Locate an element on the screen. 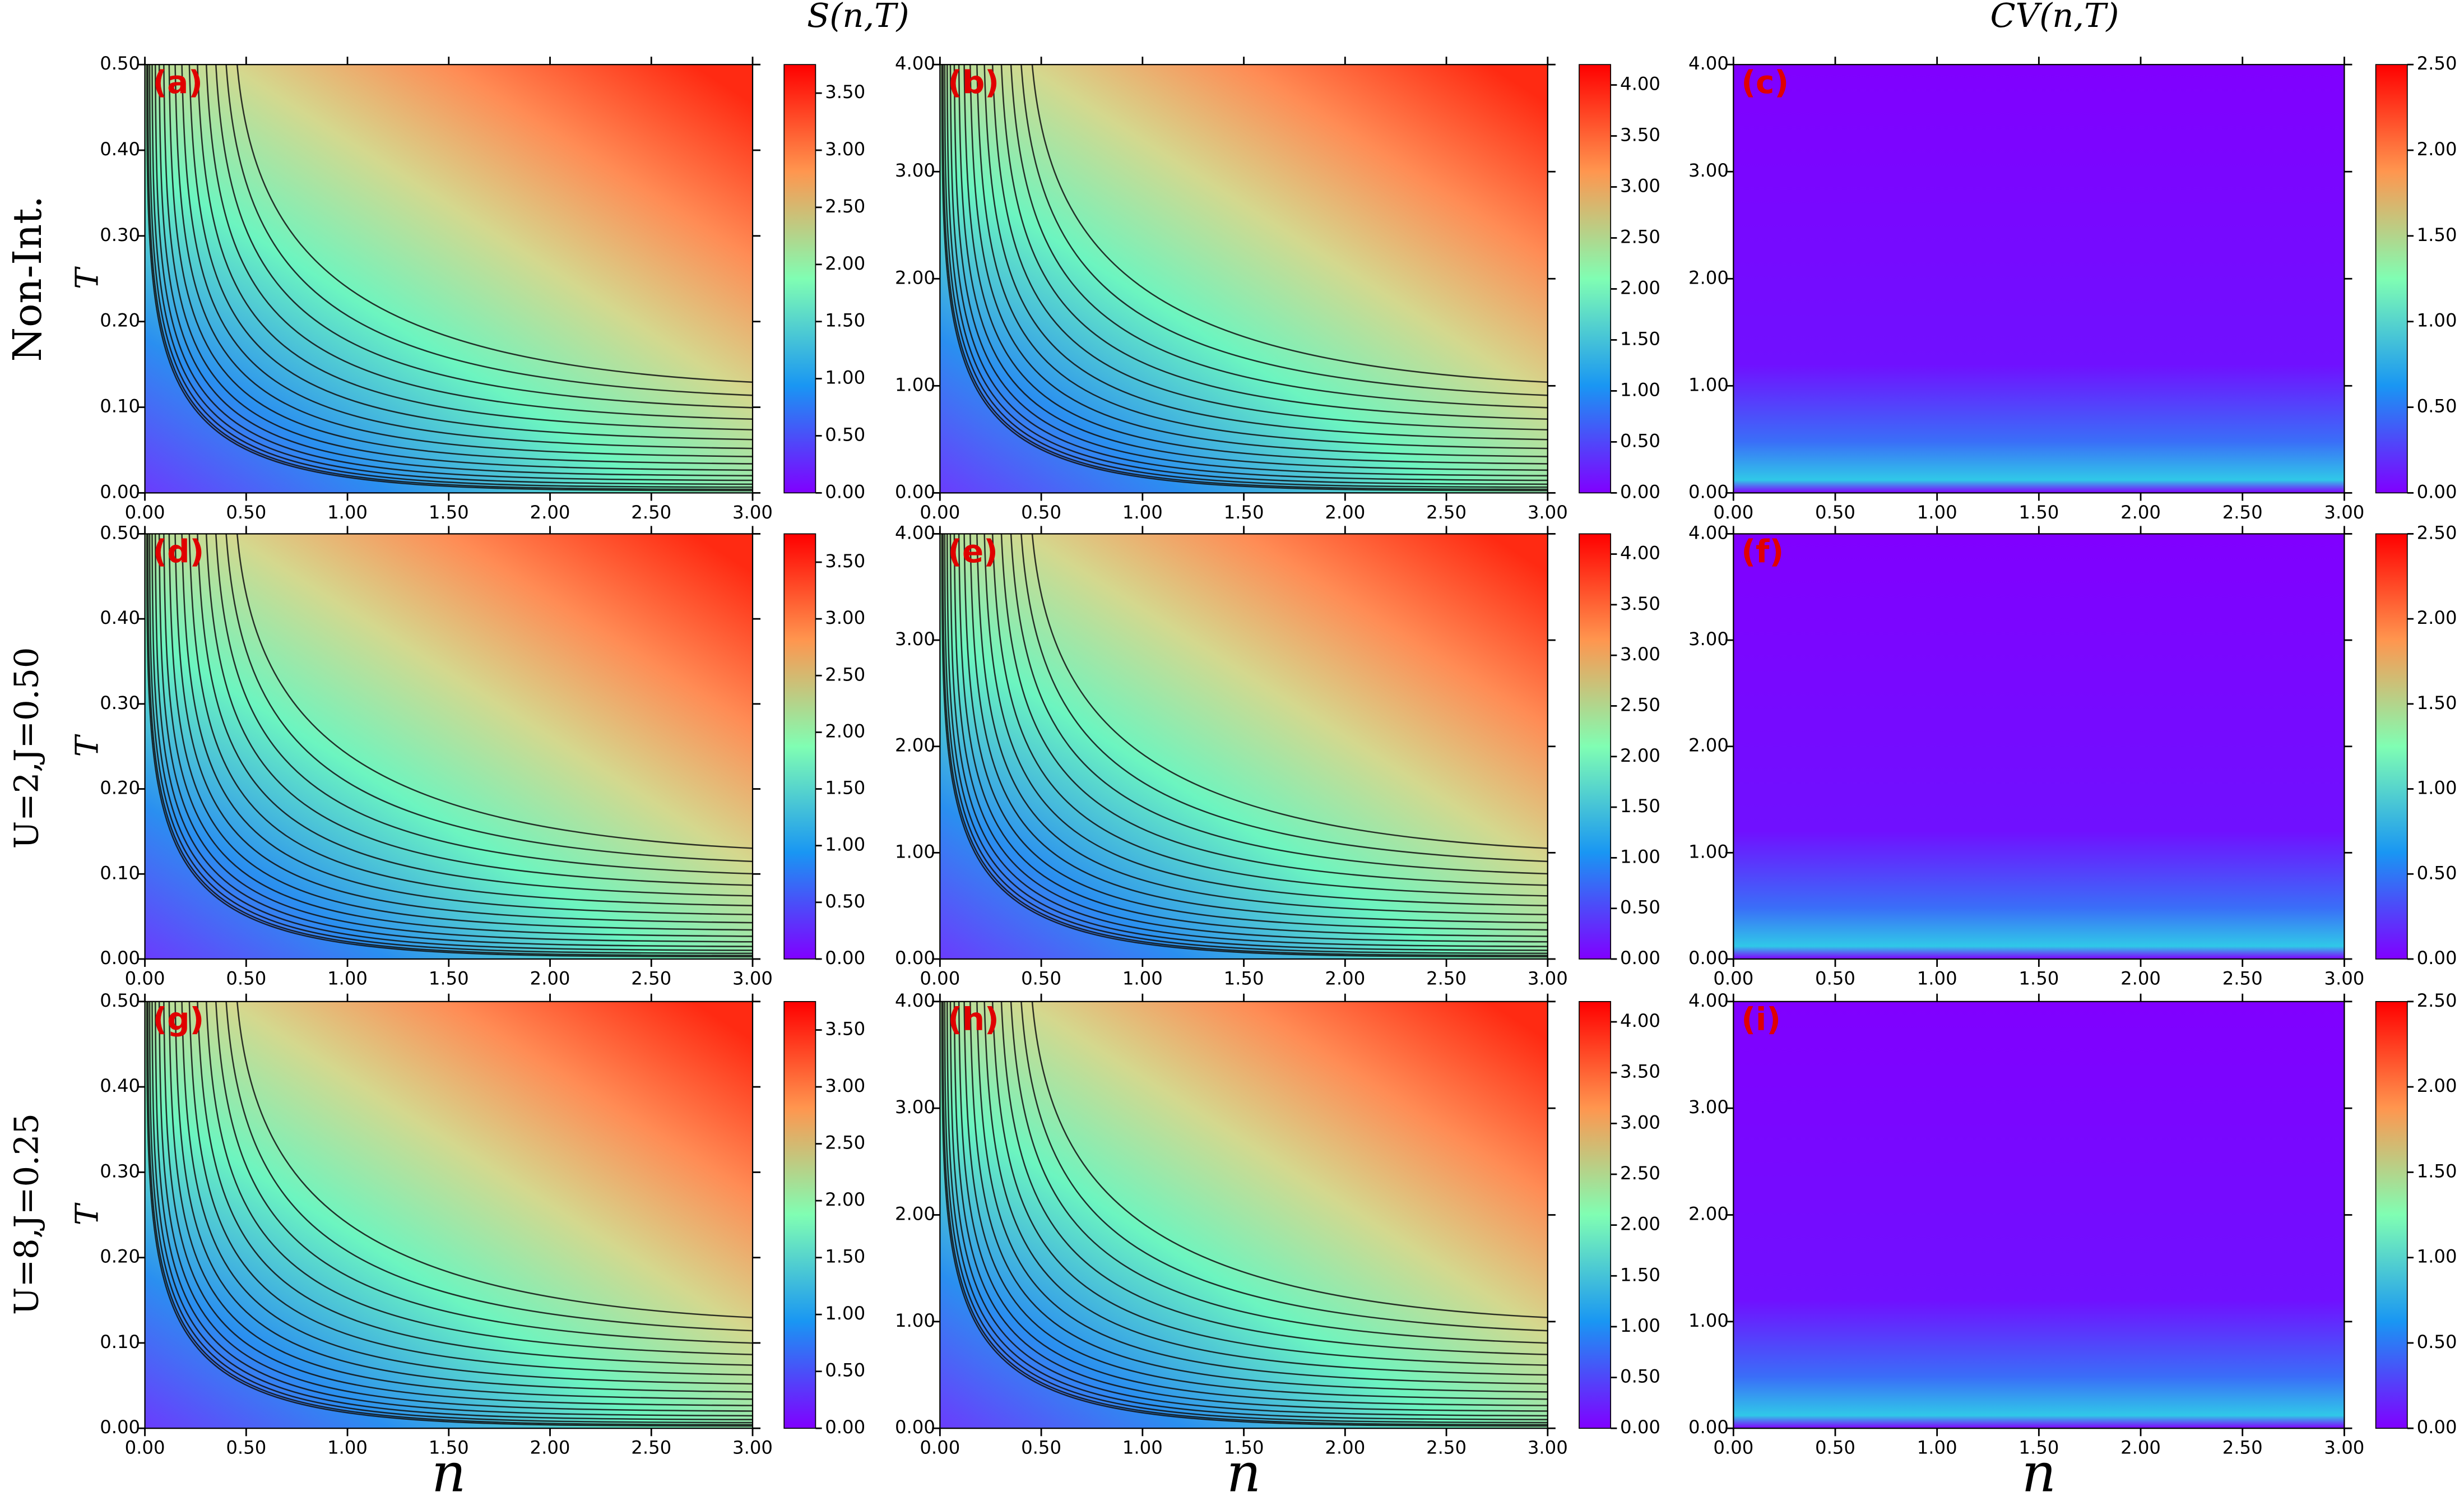 This screenshot has width=2464, height=1496. panel-label: (c) is located at coordinates (1765, 82).